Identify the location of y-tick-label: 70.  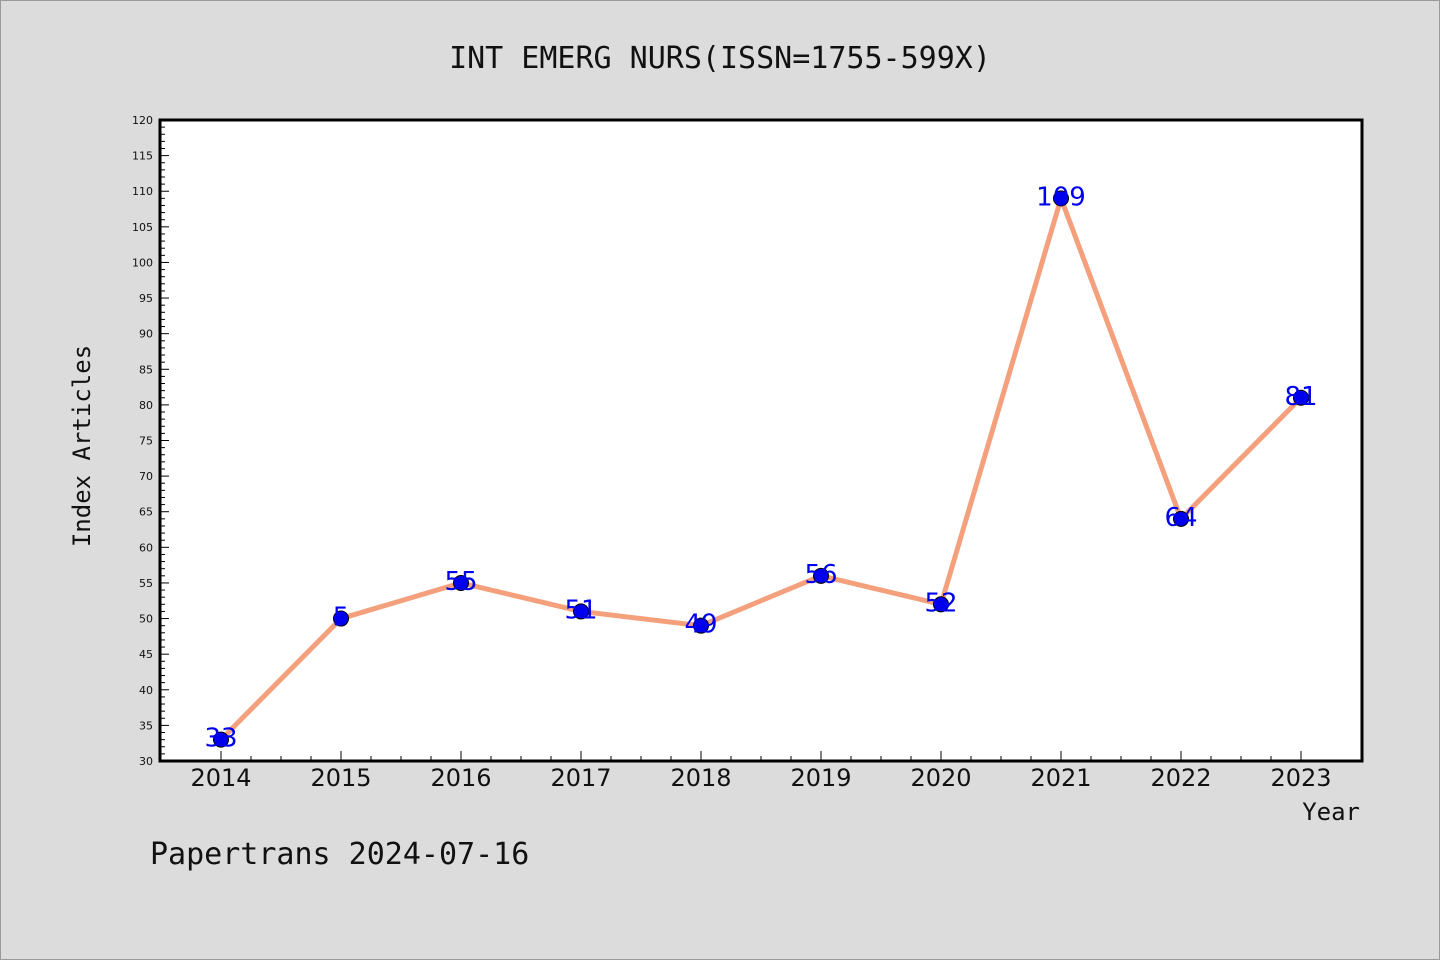
(146, 476).